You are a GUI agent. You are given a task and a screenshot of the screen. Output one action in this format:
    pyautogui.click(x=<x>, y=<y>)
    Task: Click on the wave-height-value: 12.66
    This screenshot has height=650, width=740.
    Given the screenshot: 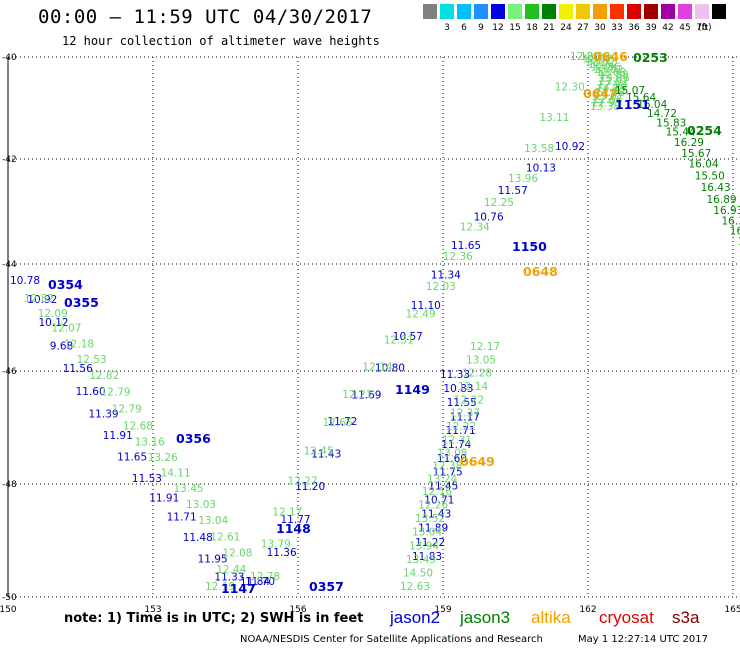 What is the action you would take?
    pyautogui.click(x=607, y=100)
    